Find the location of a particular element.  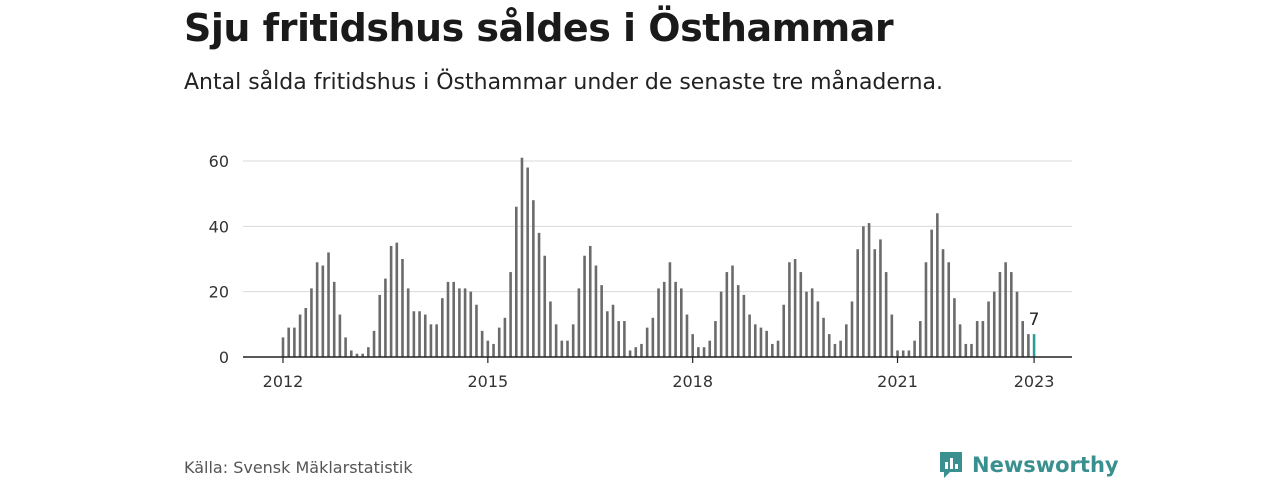

x-tick-label: 2021 is located at coordinates (897, 381).